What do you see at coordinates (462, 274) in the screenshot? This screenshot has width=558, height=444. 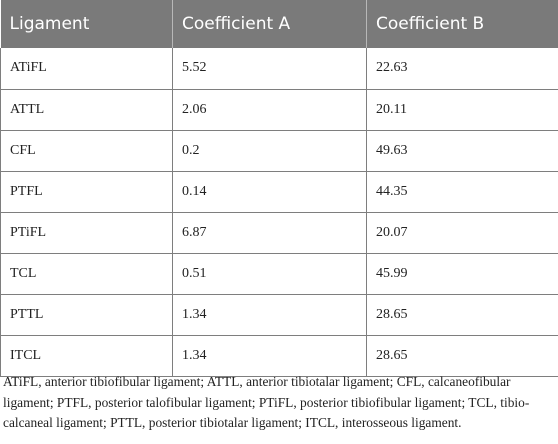 I see `cell-coefficient-b: 45.99` at bounding box center [462, 274].